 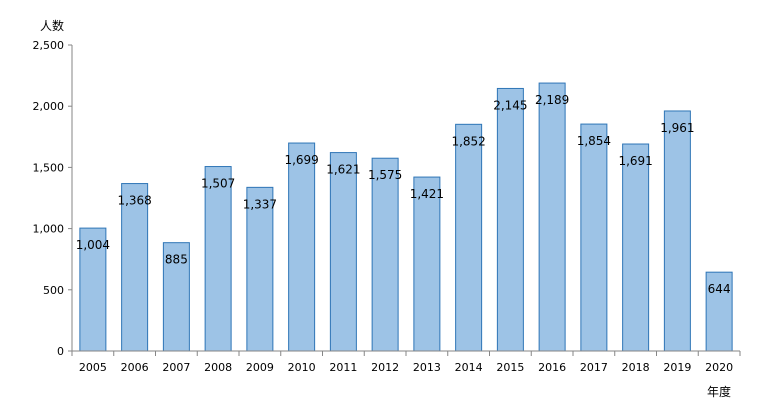 What do you see at coordinates (53, 290) in the screenshot?
I see `y-tick-label: 500` at bounding box center [53, 290].